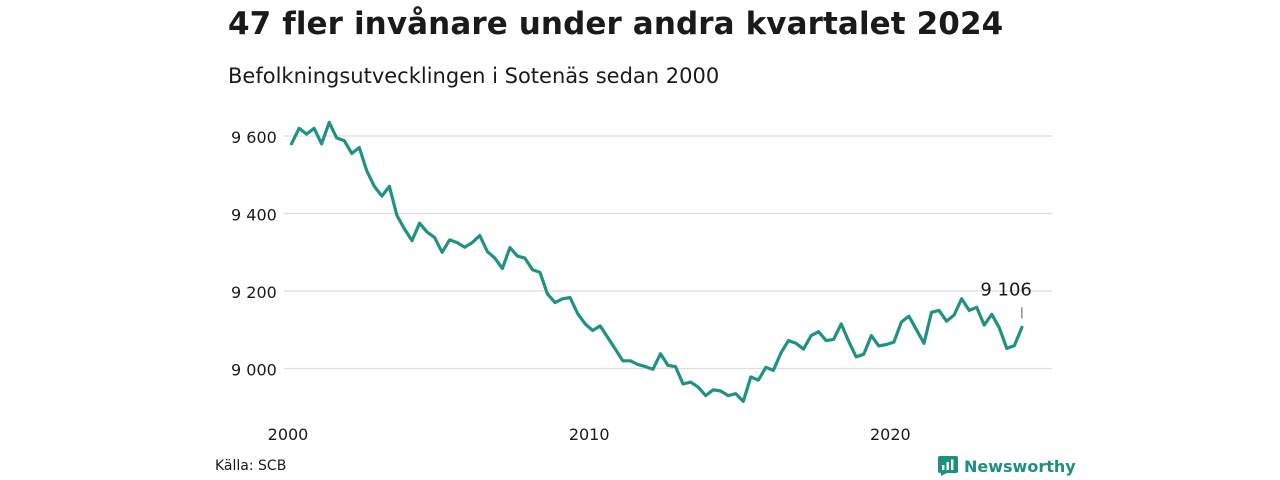 This screenshot has height=480, width=1280. Describe the element at coordinates (254, 292) in the screenshot. I see `y-tick-label: 9 200` at that location.